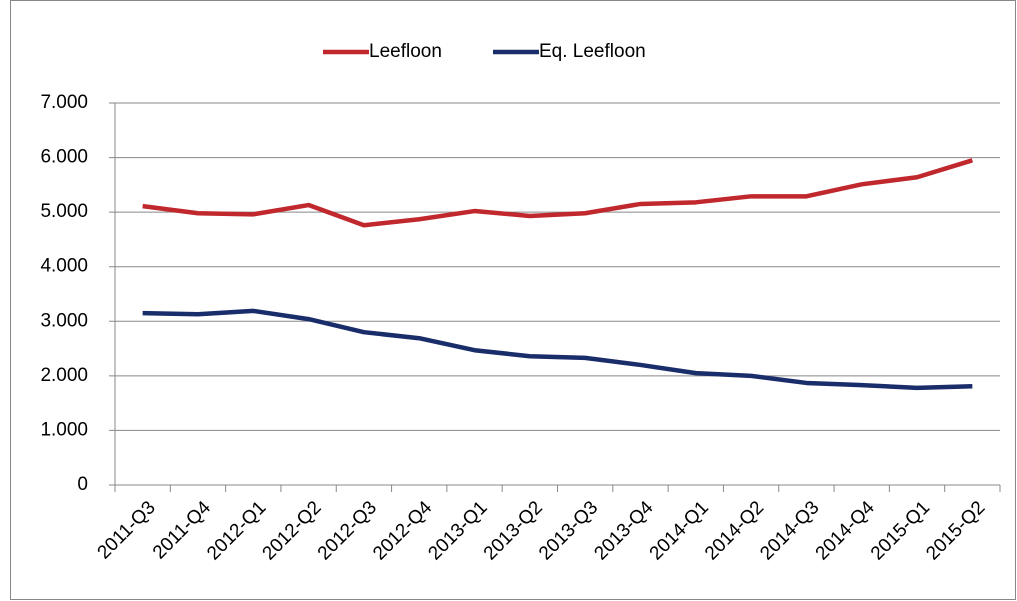 Image resolution: width=1017 pixels, height=601 pixels. What do you see at coordinates (64, 320) in the screenshot?
I see `y-tick-label: 3.000` at bounding box center [64, 320].